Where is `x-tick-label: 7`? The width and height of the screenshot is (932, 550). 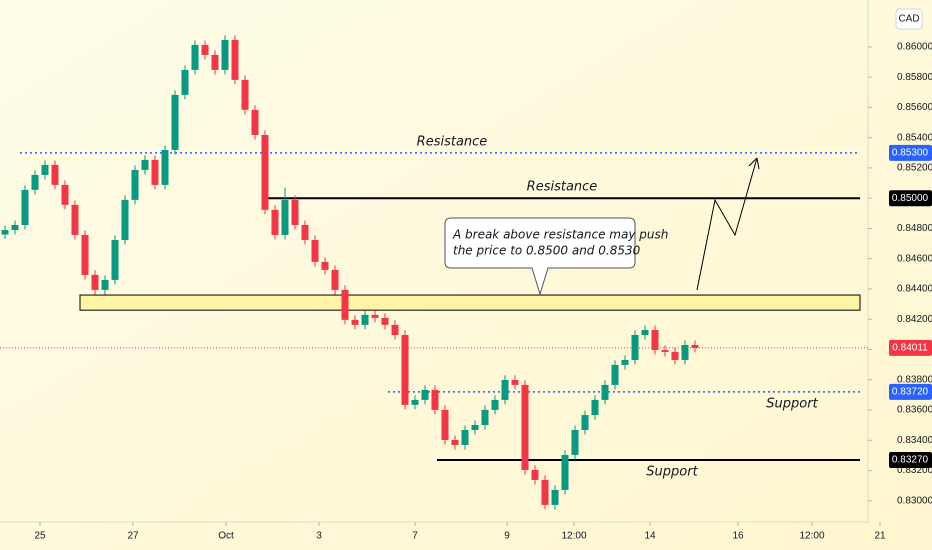
x-tick-label: 7 is located at coordinates (415, 536).